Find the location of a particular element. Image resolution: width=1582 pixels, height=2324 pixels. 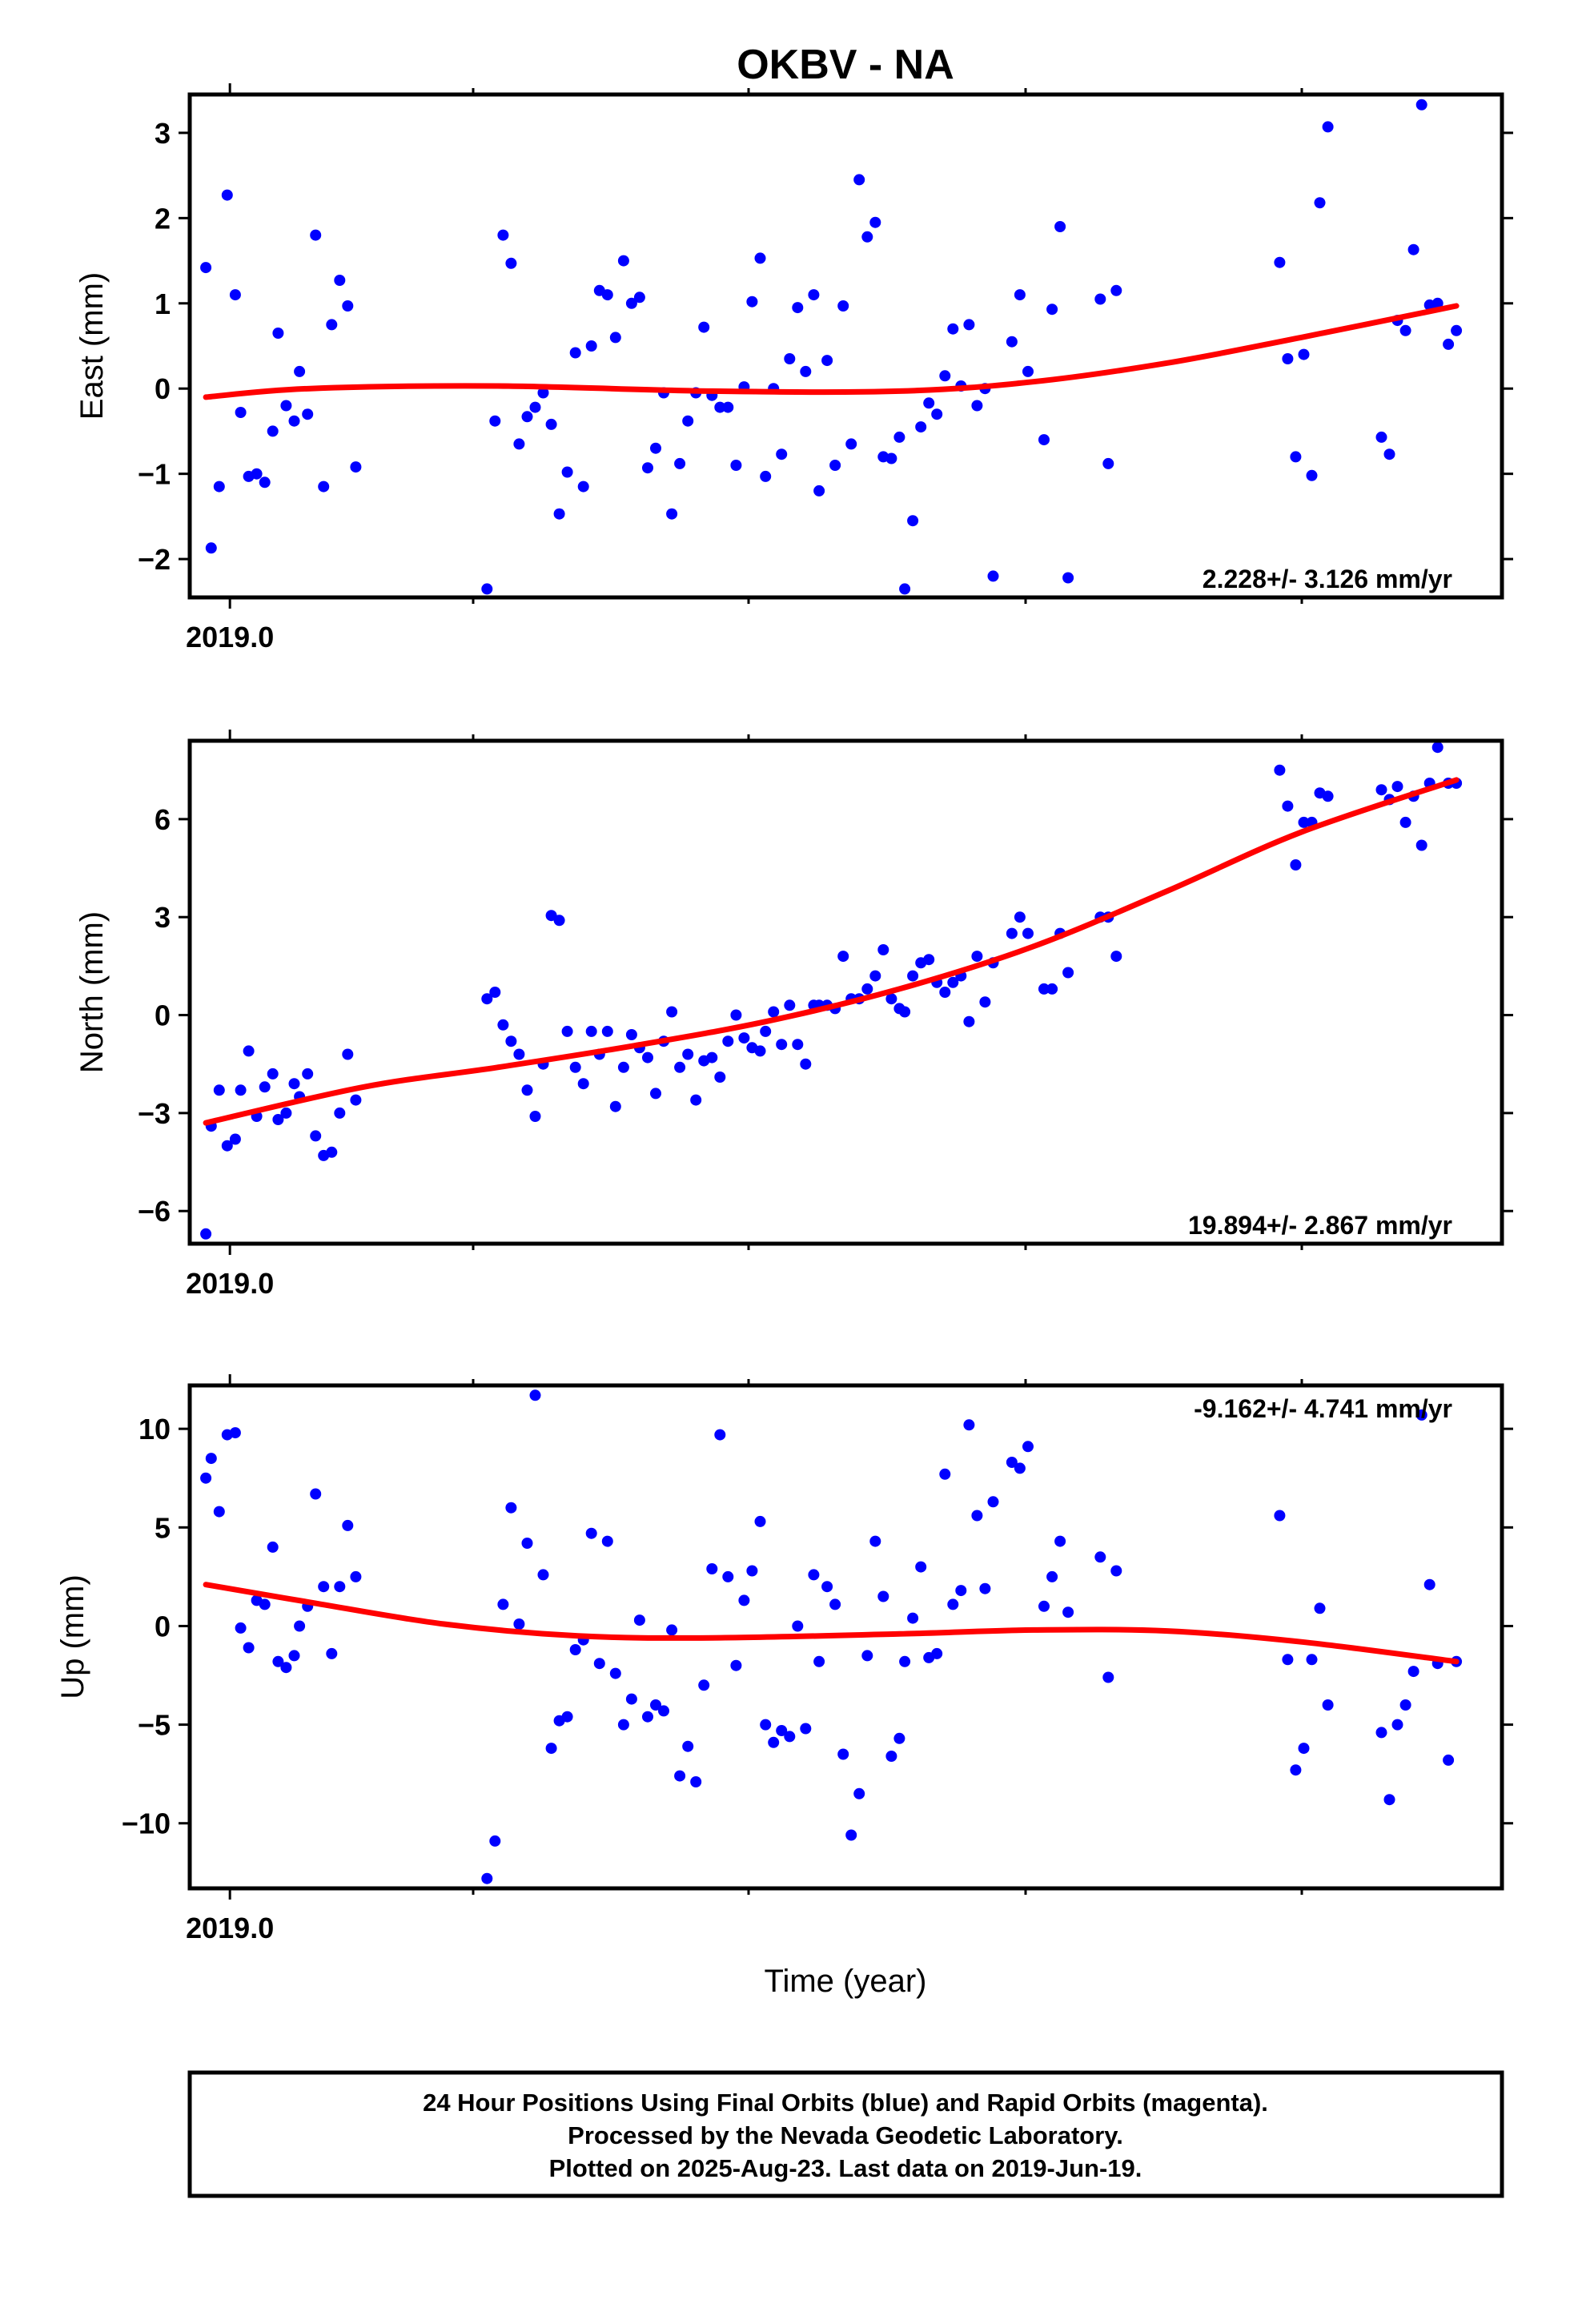

footer-frame is located at coordinates (846, 2134).